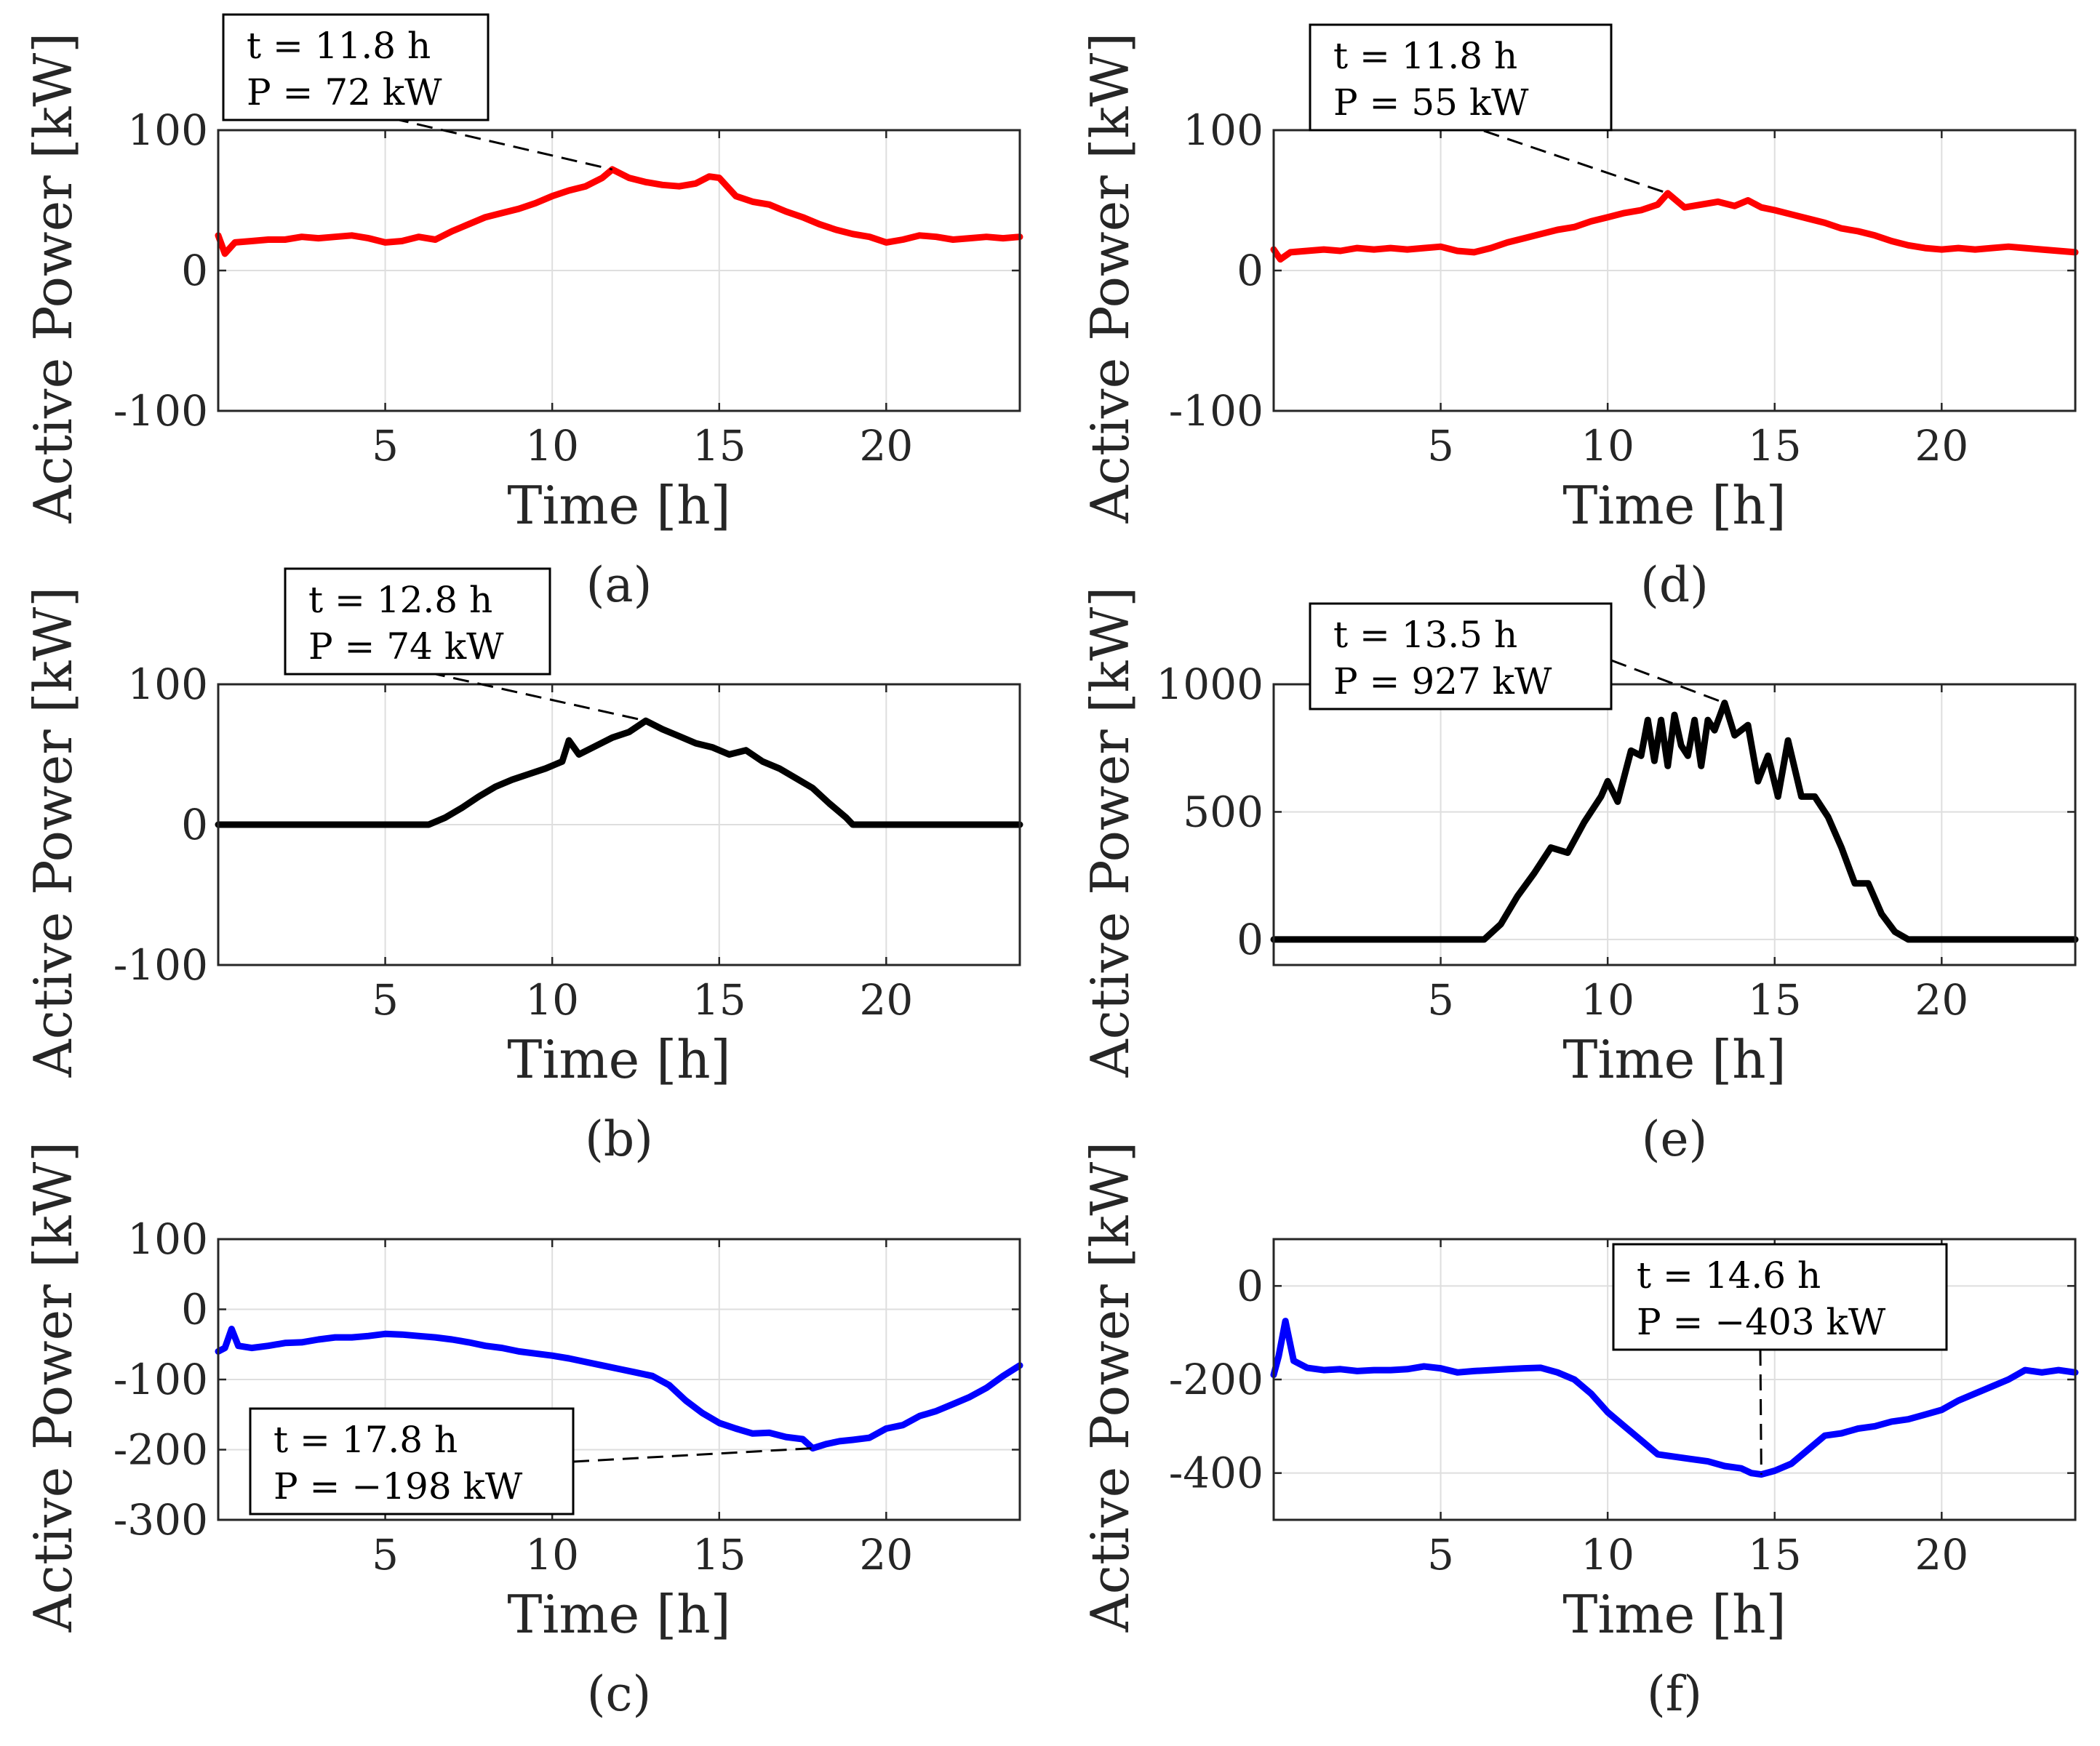 The height and width of the screenshot is (1746, 2100). Describe the element at coordinates (1425, 635) in the screenshot. I see `annotation-time: t = 13.5 h` at that location.